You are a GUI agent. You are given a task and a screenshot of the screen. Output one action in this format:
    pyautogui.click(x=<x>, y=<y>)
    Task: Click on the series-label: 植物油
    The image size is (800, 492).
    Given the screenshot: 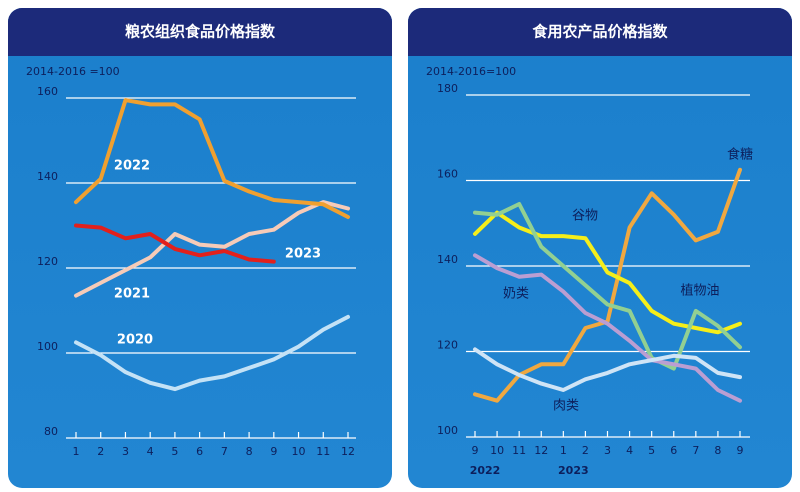 What is the action you would take?
    pyautogui.click(x=699, y=291)
    